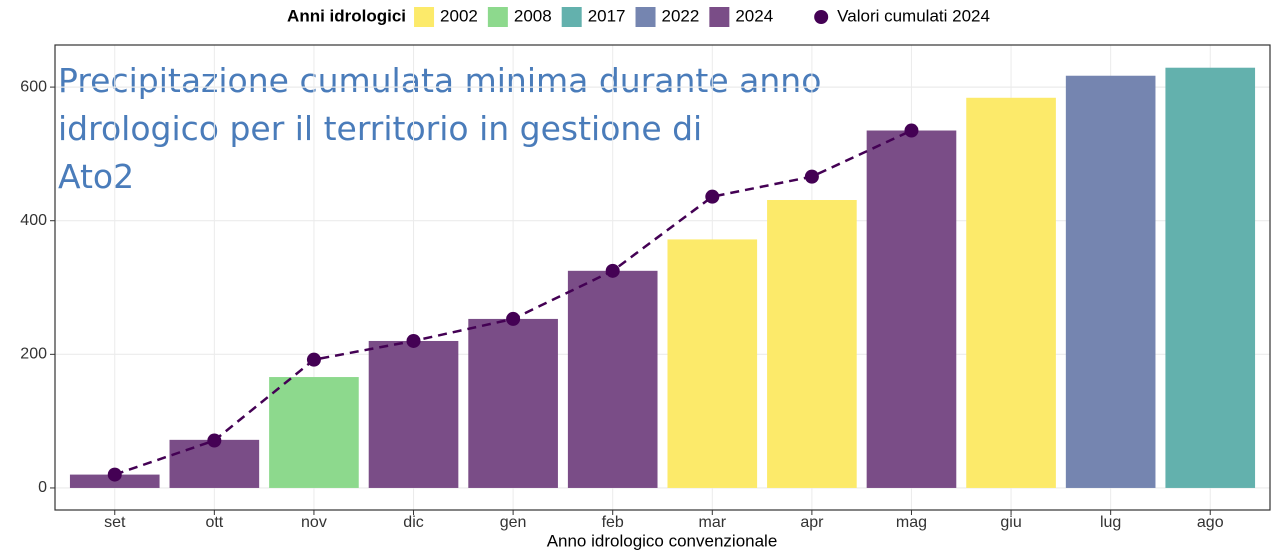  I want to click on x-axis-title: Anno idrologico convenzionale, so click(662, 540).